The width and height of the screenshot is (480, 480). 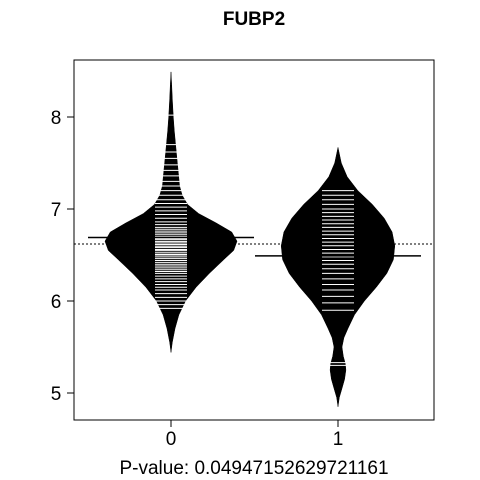 I want to click on x-tick-label: 0, so click(x=171, y=439).